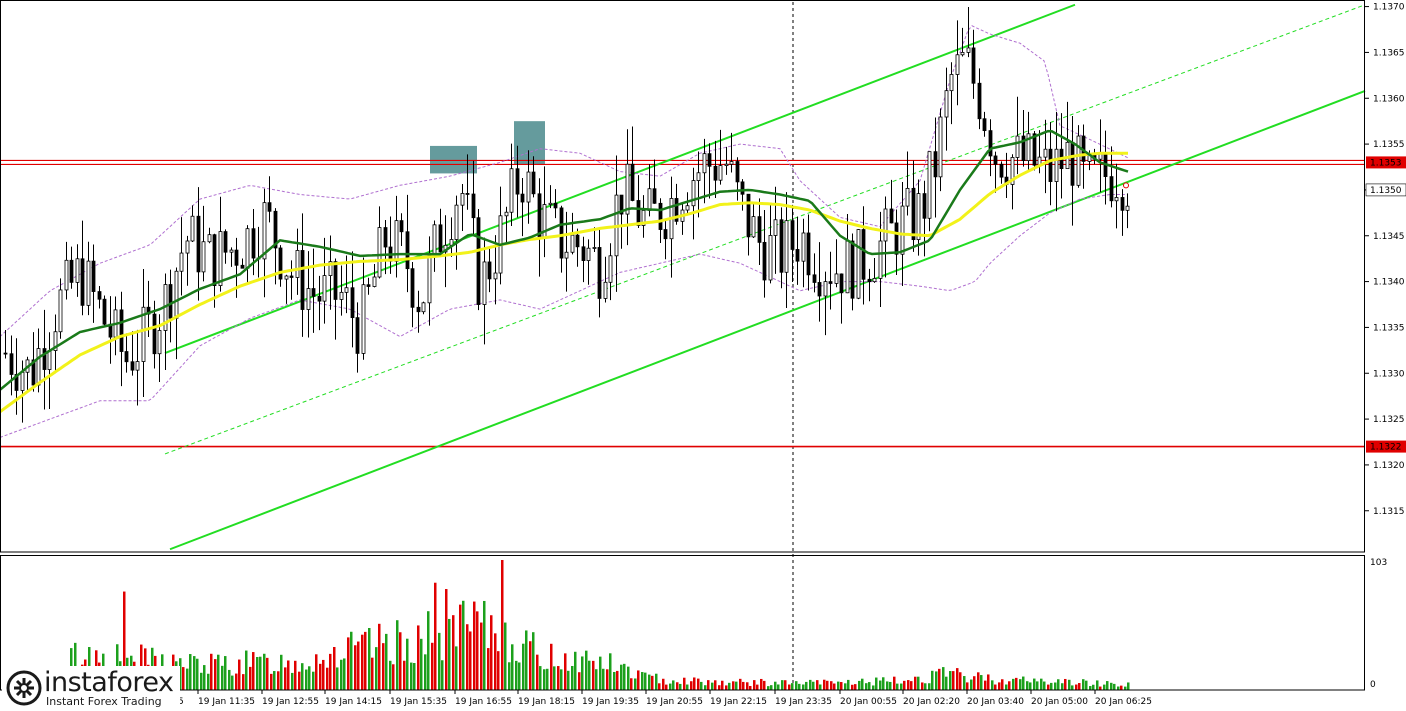 The width and height of the screenshot is (1406, 711). Describe the element at coordinates (353, 702) in the screenshot. I see `time-label: 19 Jan 14:15` at that location.